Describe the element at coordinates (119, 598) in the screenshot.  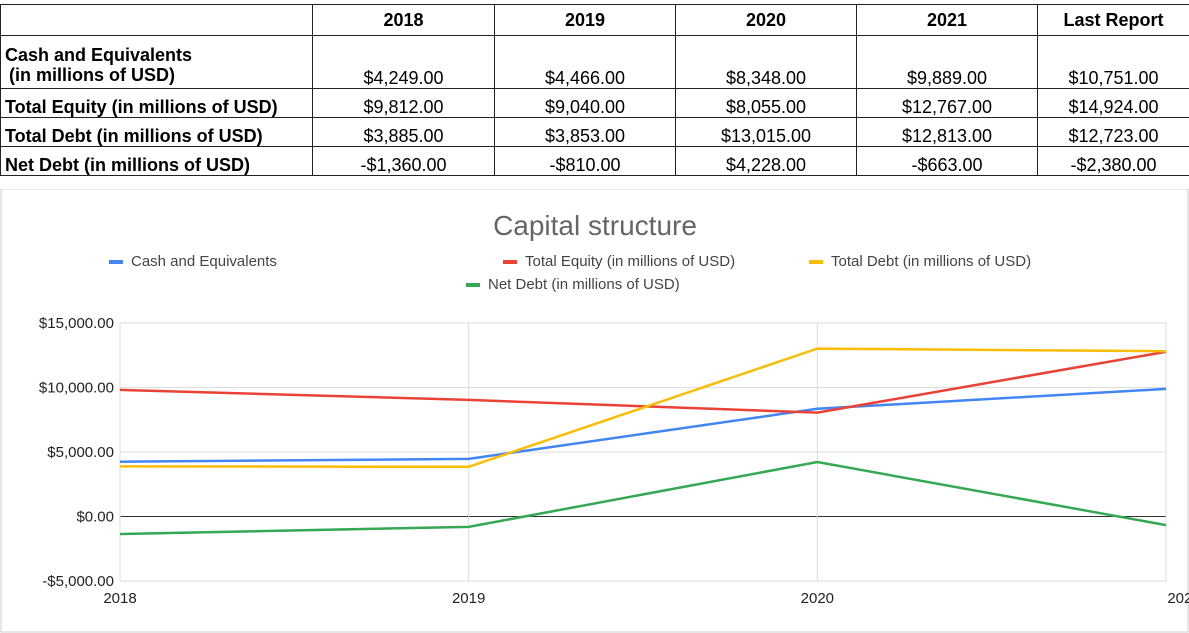
I see `x-tick-label: 2018` at that location.